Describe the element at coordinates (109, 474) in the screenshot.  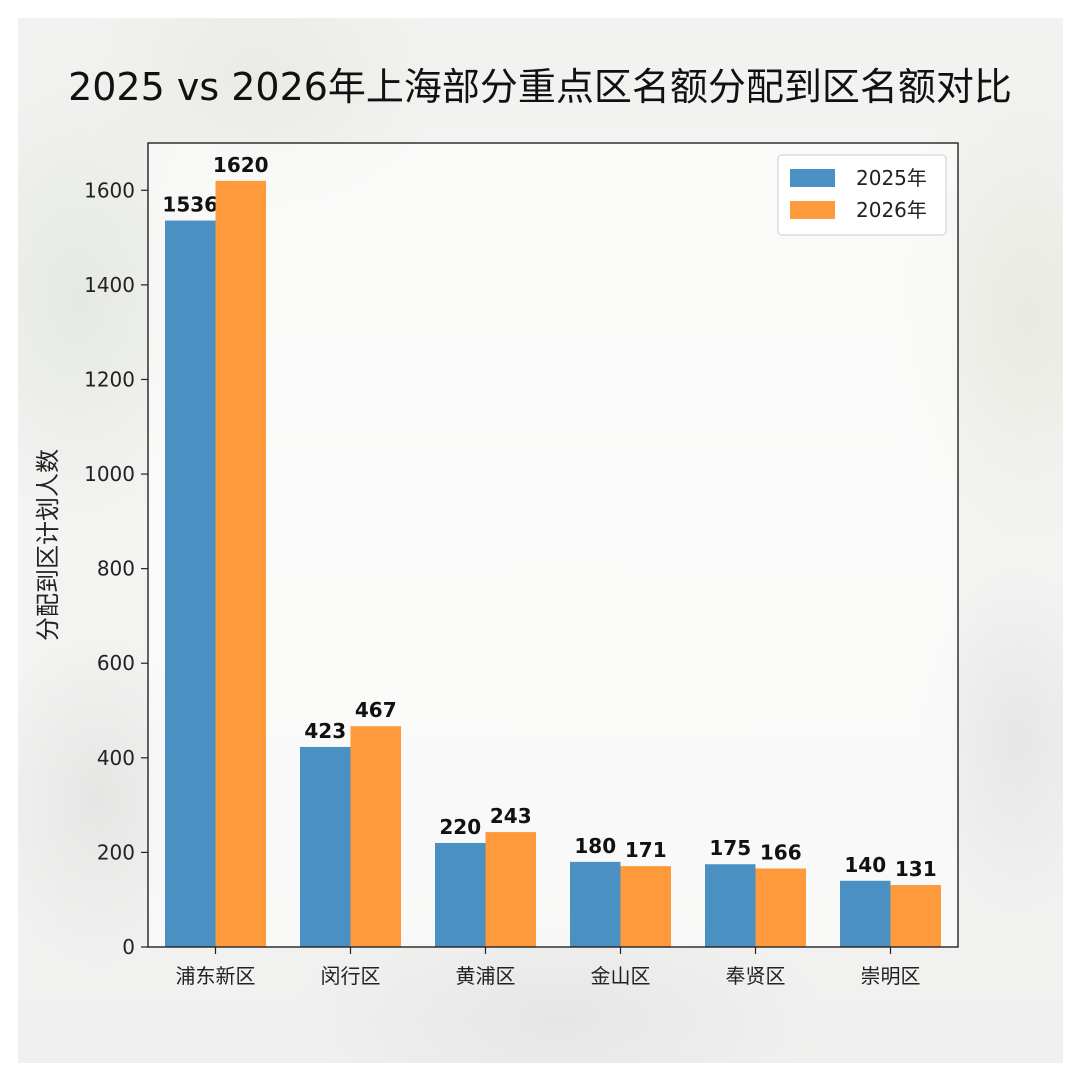
I see `y-tick-label: 1000` at that location.